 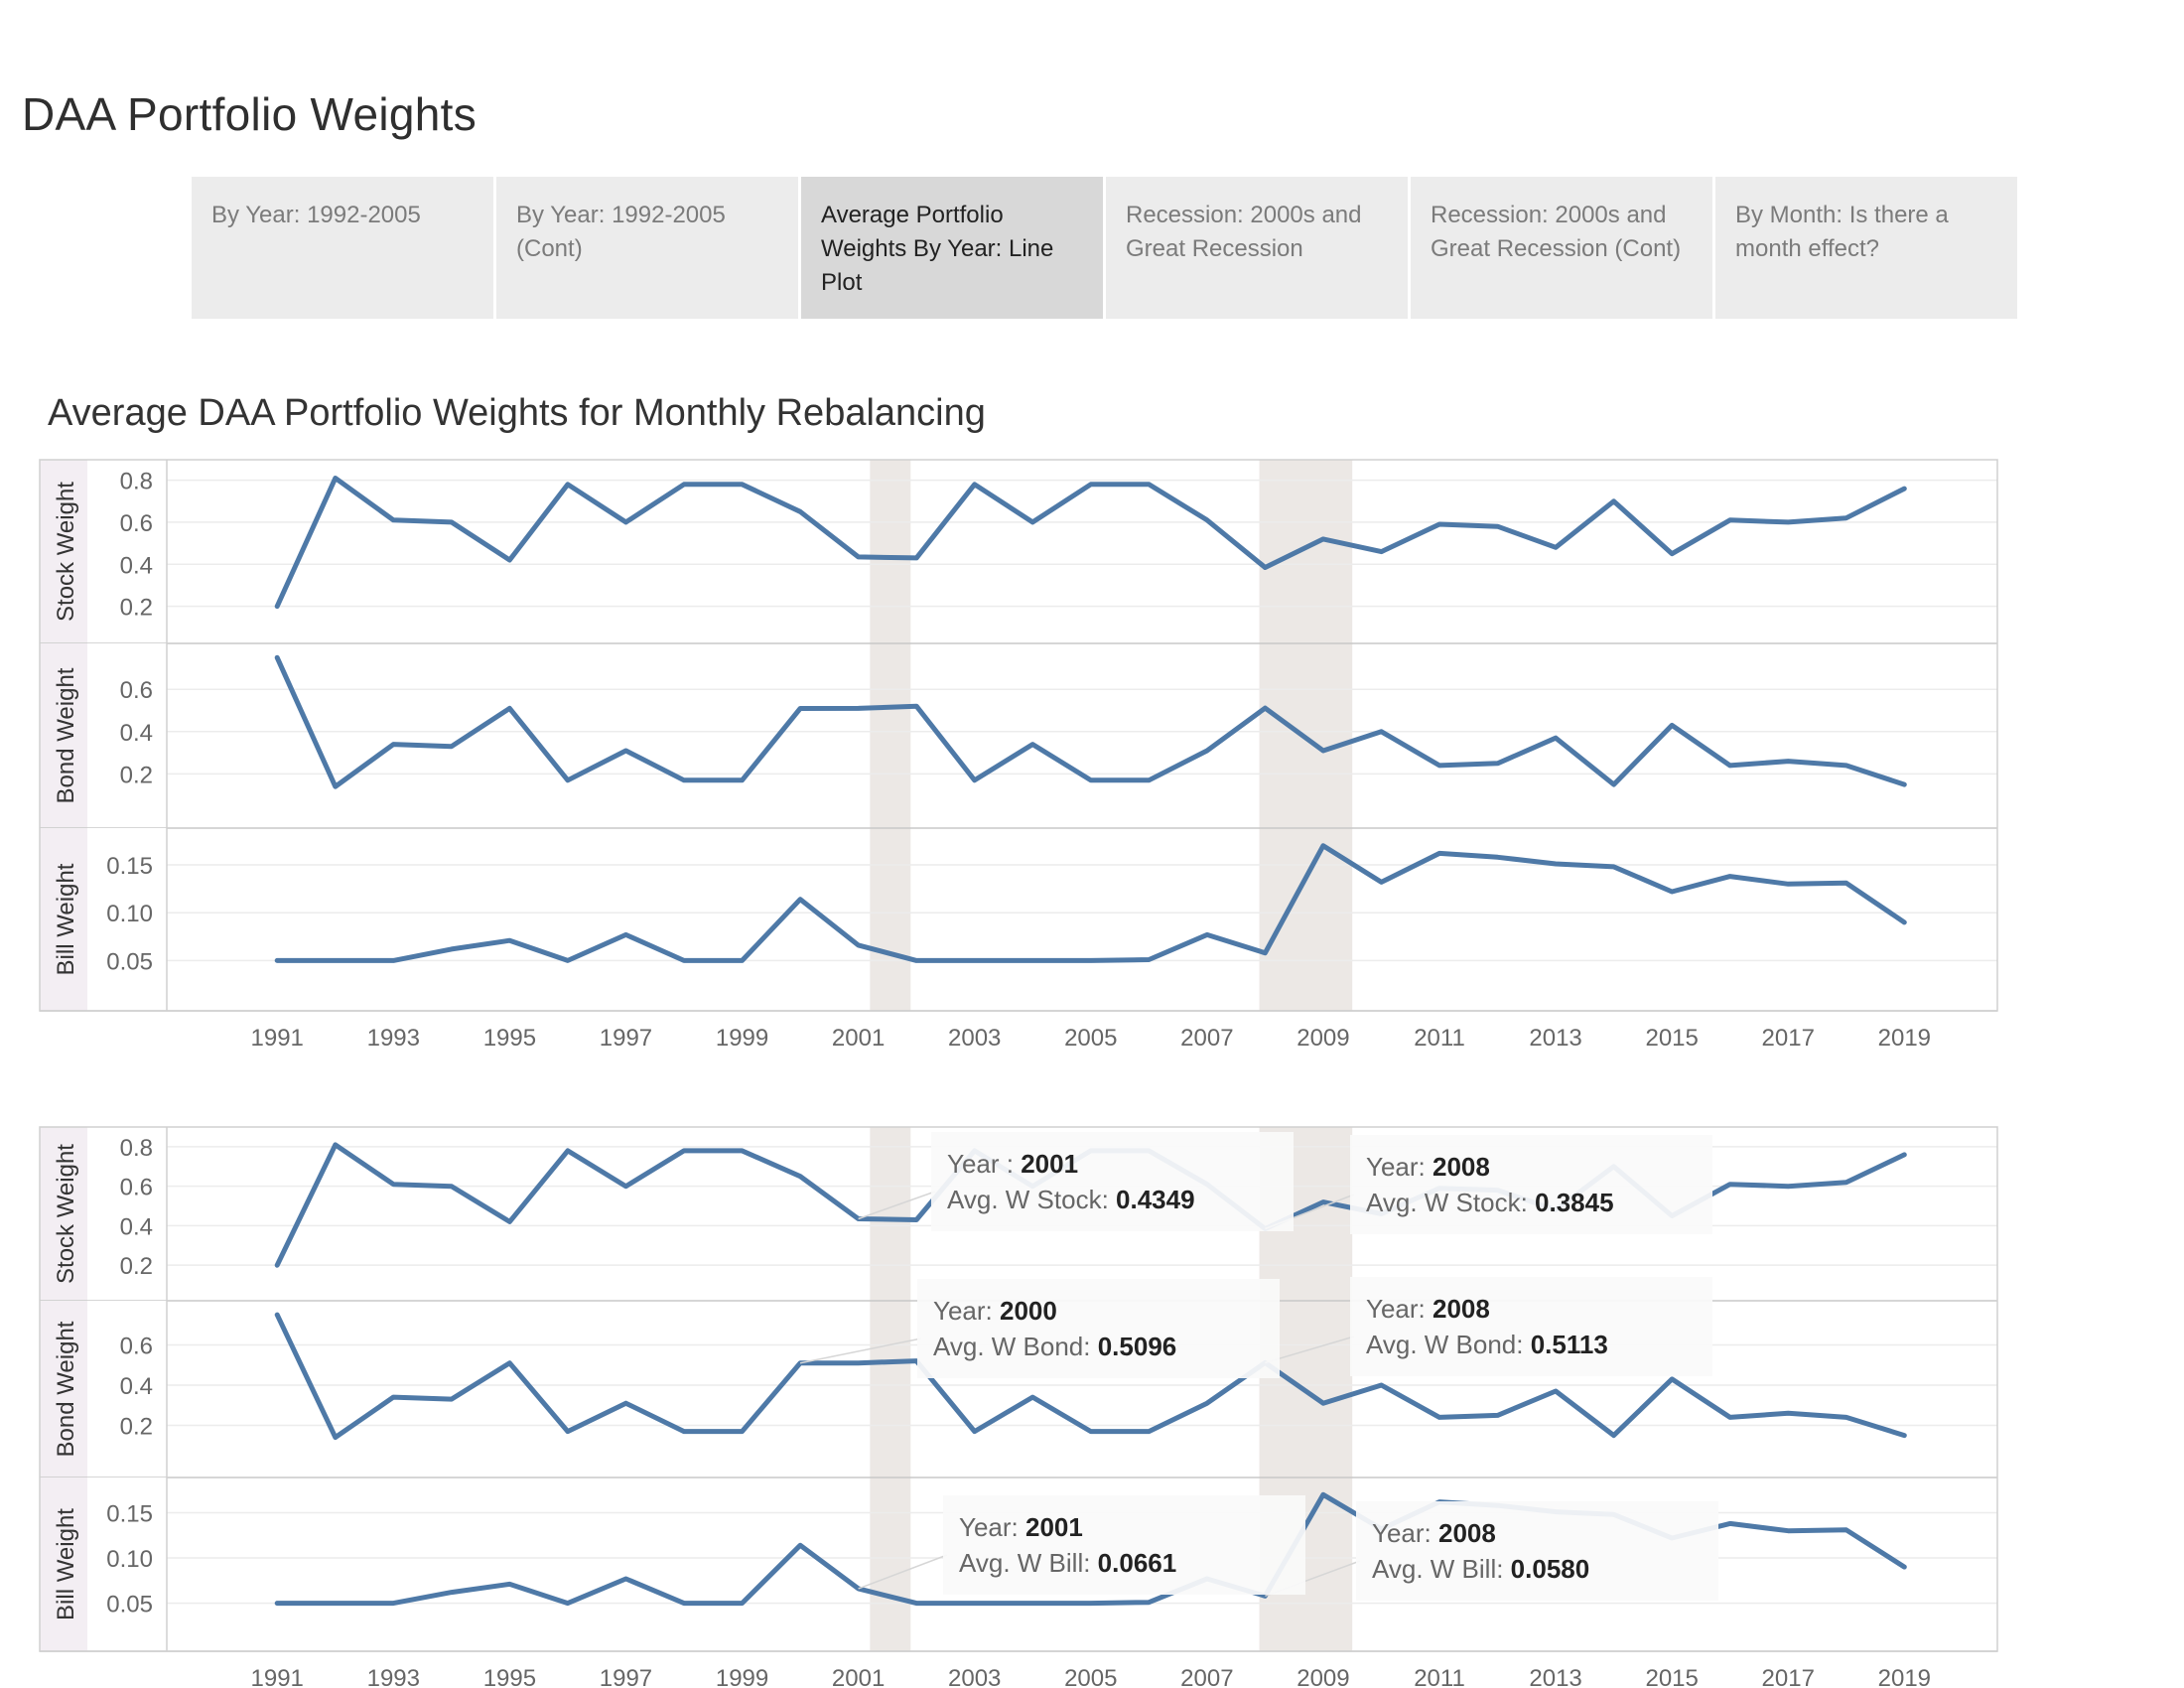 I want to click on x-tick-label: 2015, so click(x=1671, y=1038).